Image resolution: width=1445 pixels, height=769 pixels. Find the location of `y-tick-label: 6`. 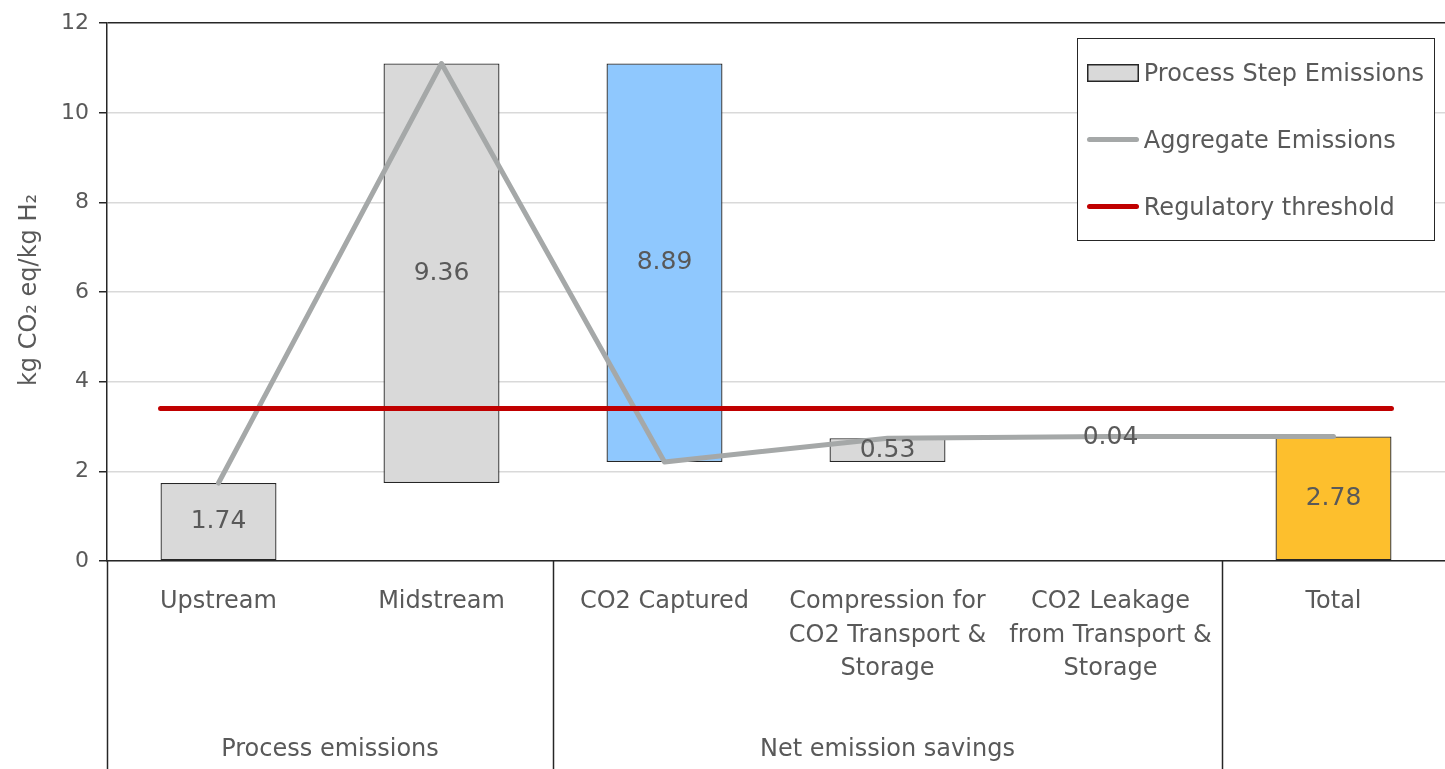

y-tick-label: 6 is located at coordinates (82, 290).